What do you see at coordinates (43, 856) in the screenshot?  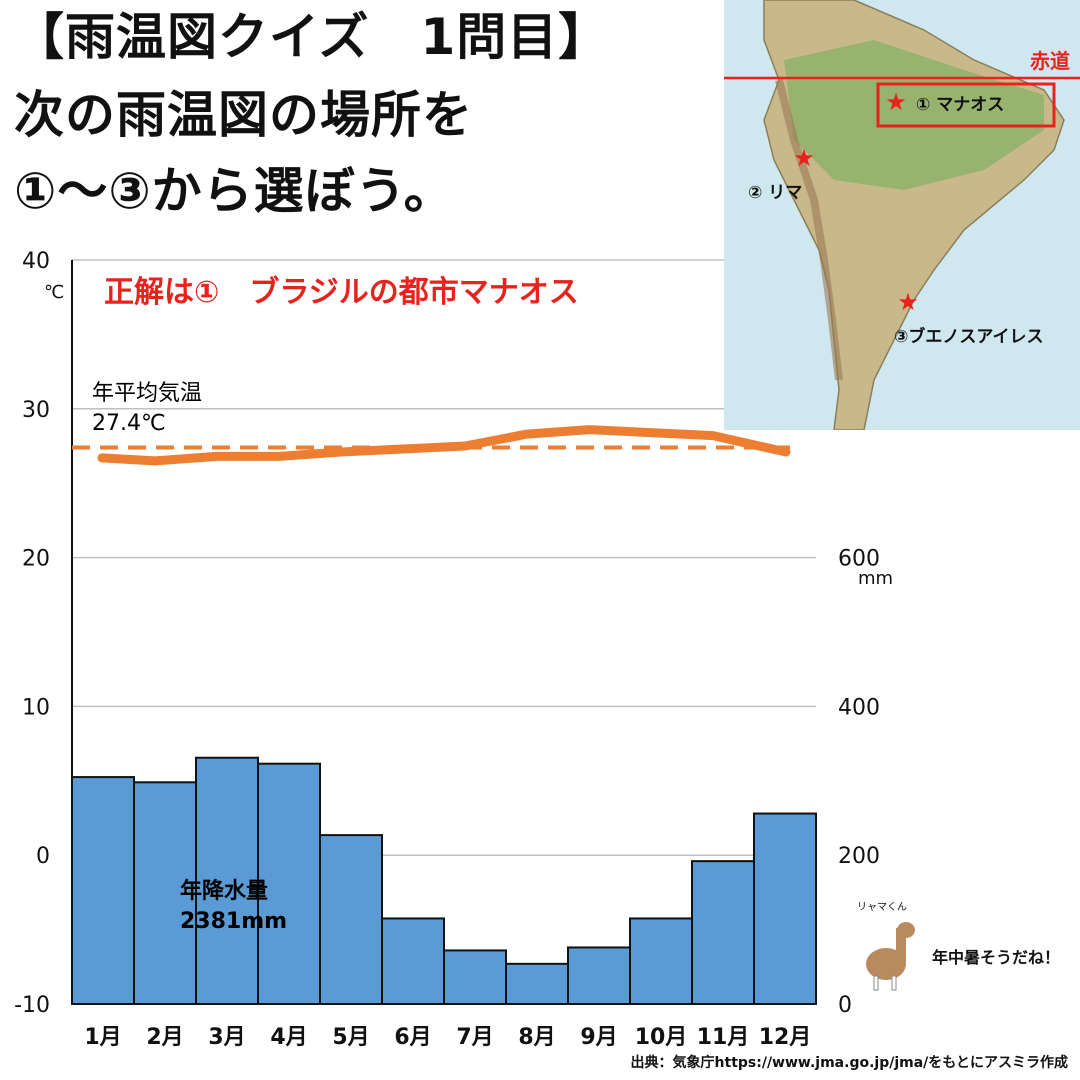 I see `left-tick-label: 0` at bounding box center [43, 856].